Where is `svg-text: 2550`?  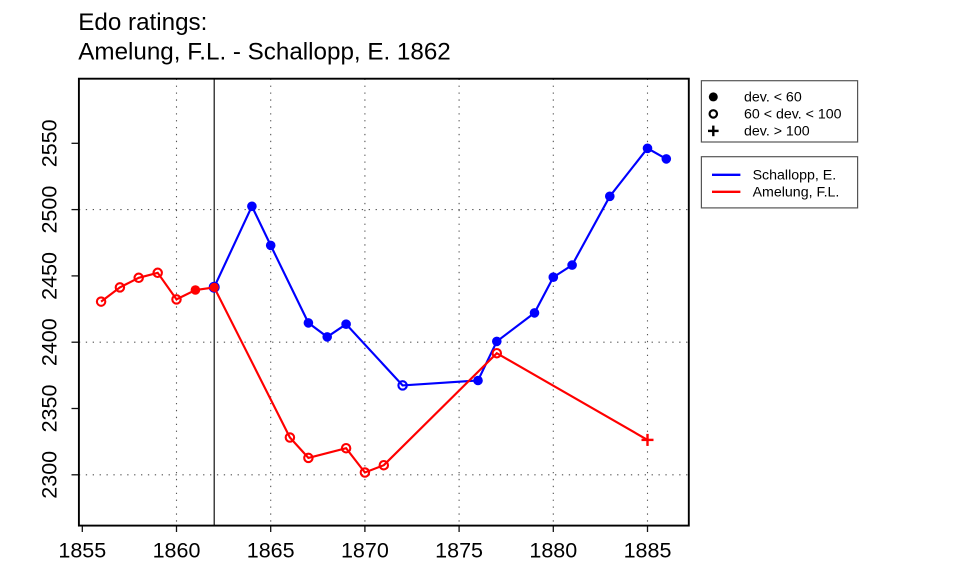 svg-text: 2550 is located at coordinates (50, 143).